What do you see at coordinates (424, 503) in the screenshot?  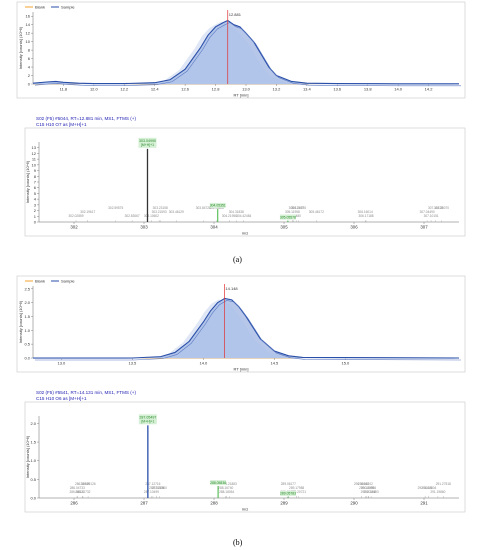 I see `spectrum-b-x-tick-label: 291` at bounding box center [424, 503].